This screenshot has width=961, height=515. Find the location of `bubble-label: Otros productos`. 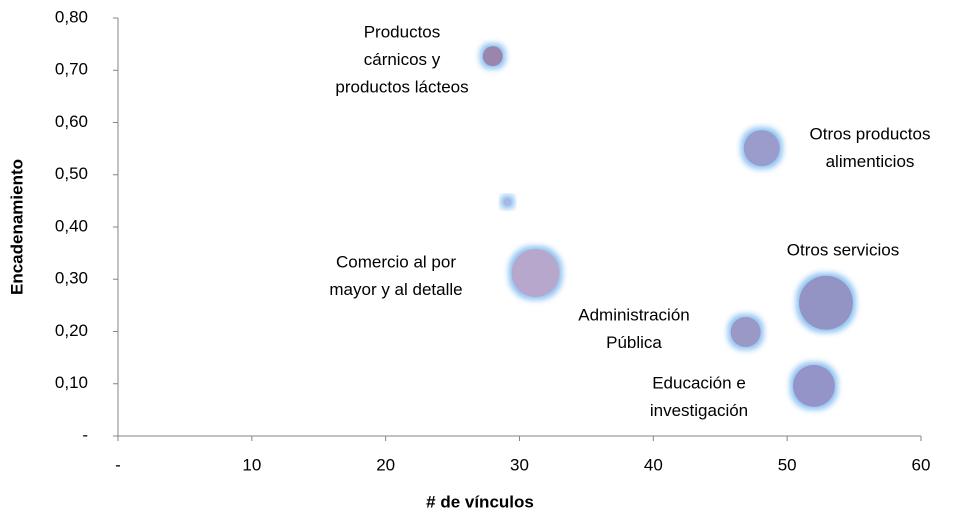

bubble-label: Otros productos is located at coordinates (870, 133).